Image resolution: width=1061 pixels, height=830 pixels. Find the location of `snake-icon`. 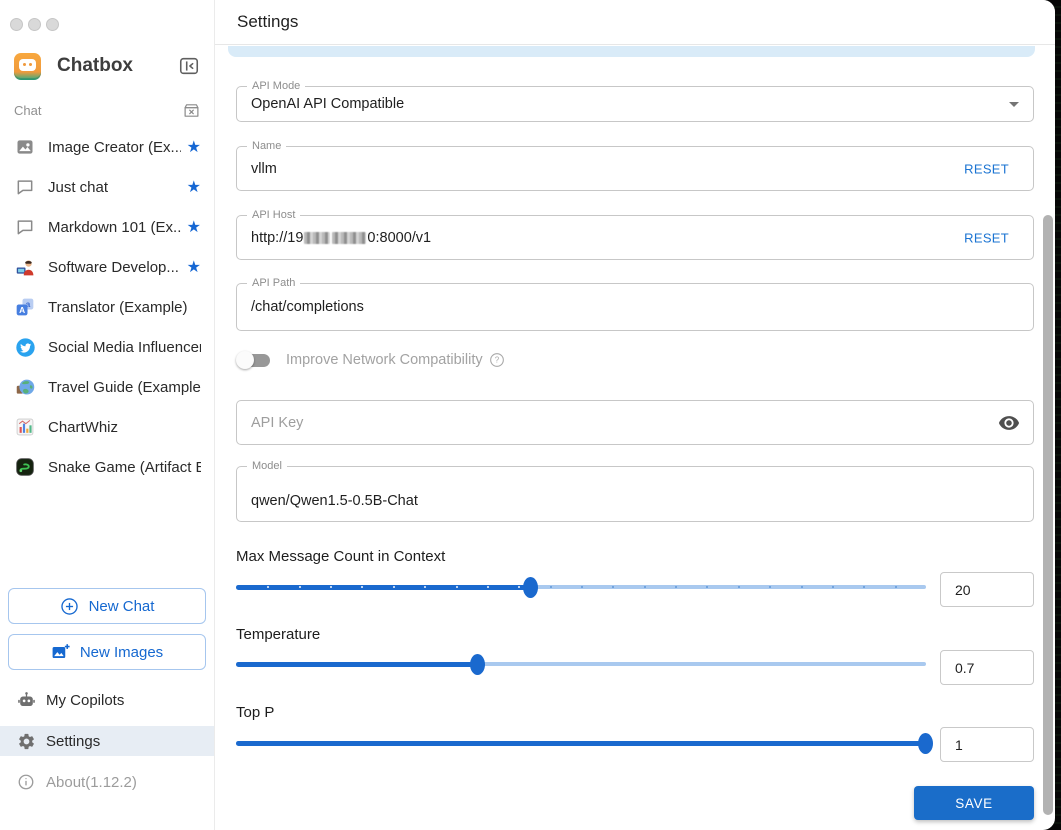

snake-icon is located at coordinates (25, 467).